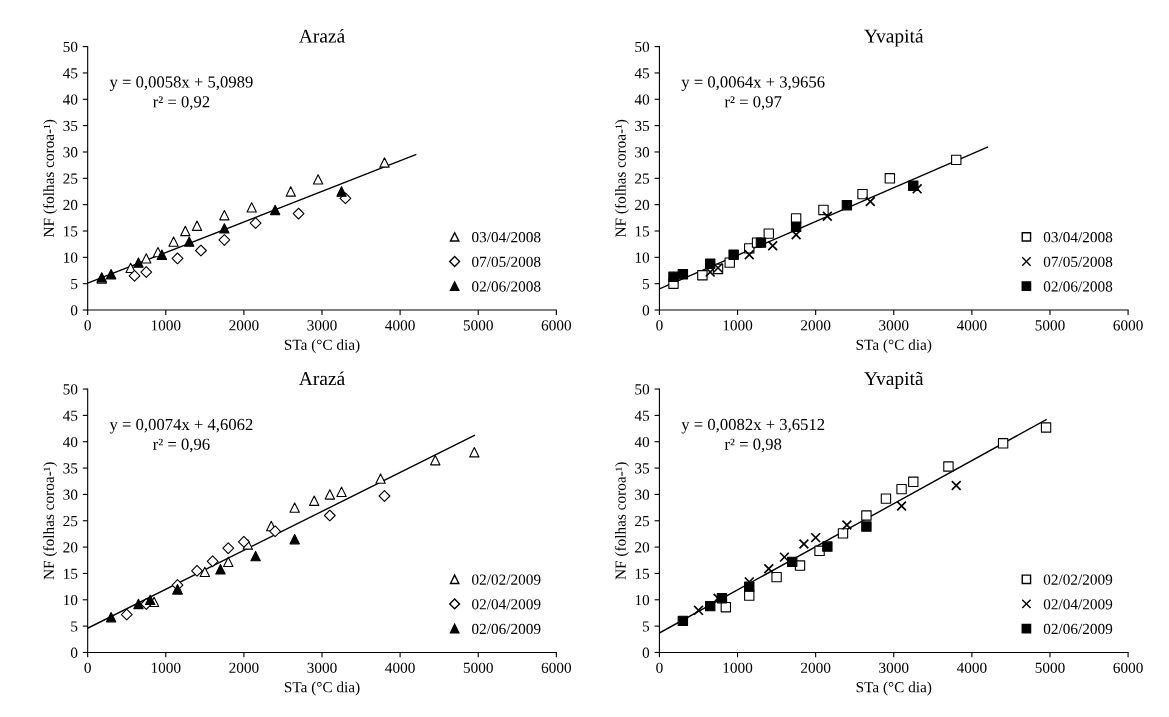 The width and height of the screenshot is (1169, 717). Describe the element at coordinates (1078, 629) in the screenshot. I see `legend-label: 02/06/2009` at that location.